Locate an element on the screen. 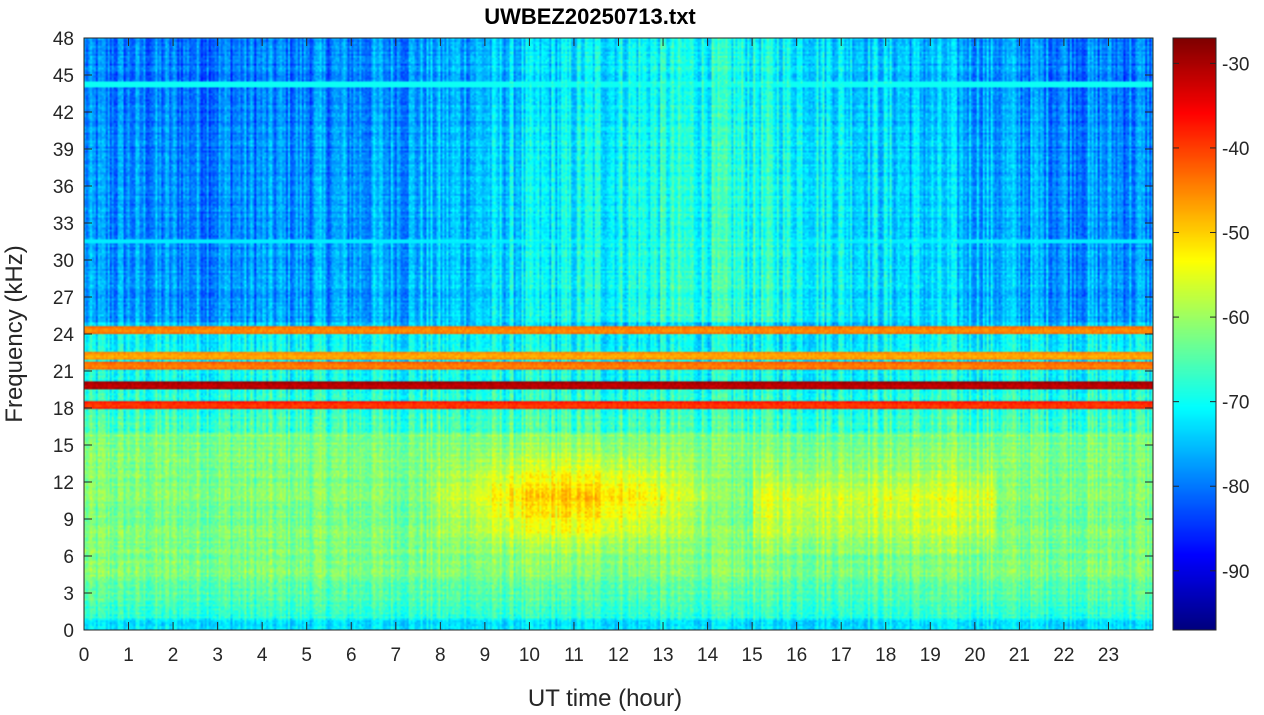 Image resolution: width=1264 pixels, height=715 pixels. x-tick-label: 9 is located at coordinates (485, 655).